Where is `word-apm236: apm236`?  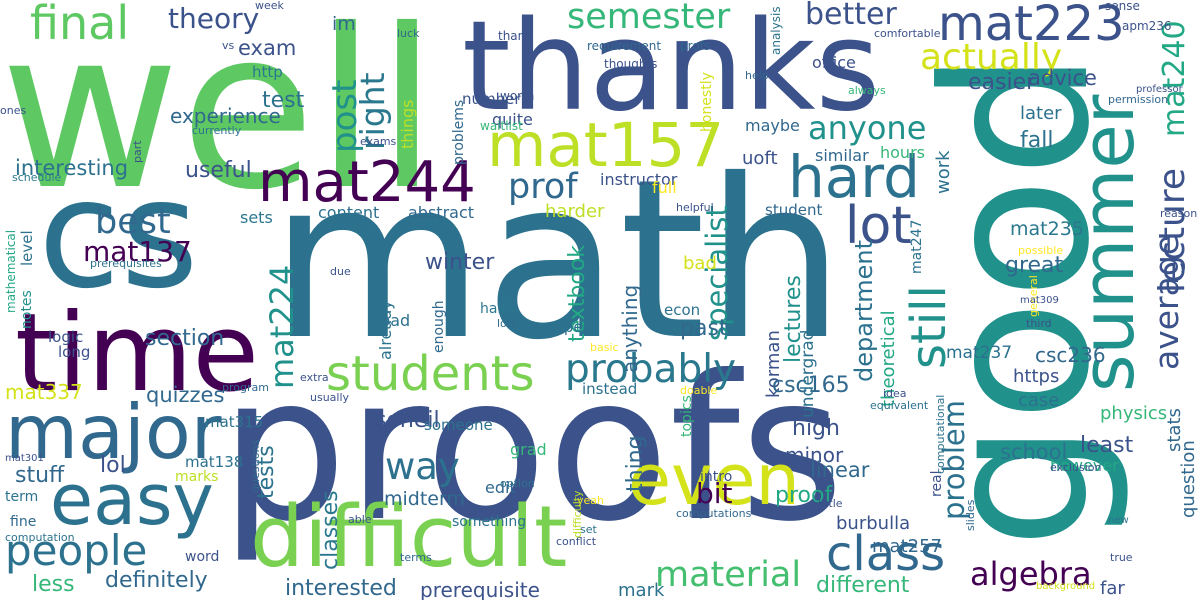
word-apm236: apm236 is located at coordinates (1147, 26).